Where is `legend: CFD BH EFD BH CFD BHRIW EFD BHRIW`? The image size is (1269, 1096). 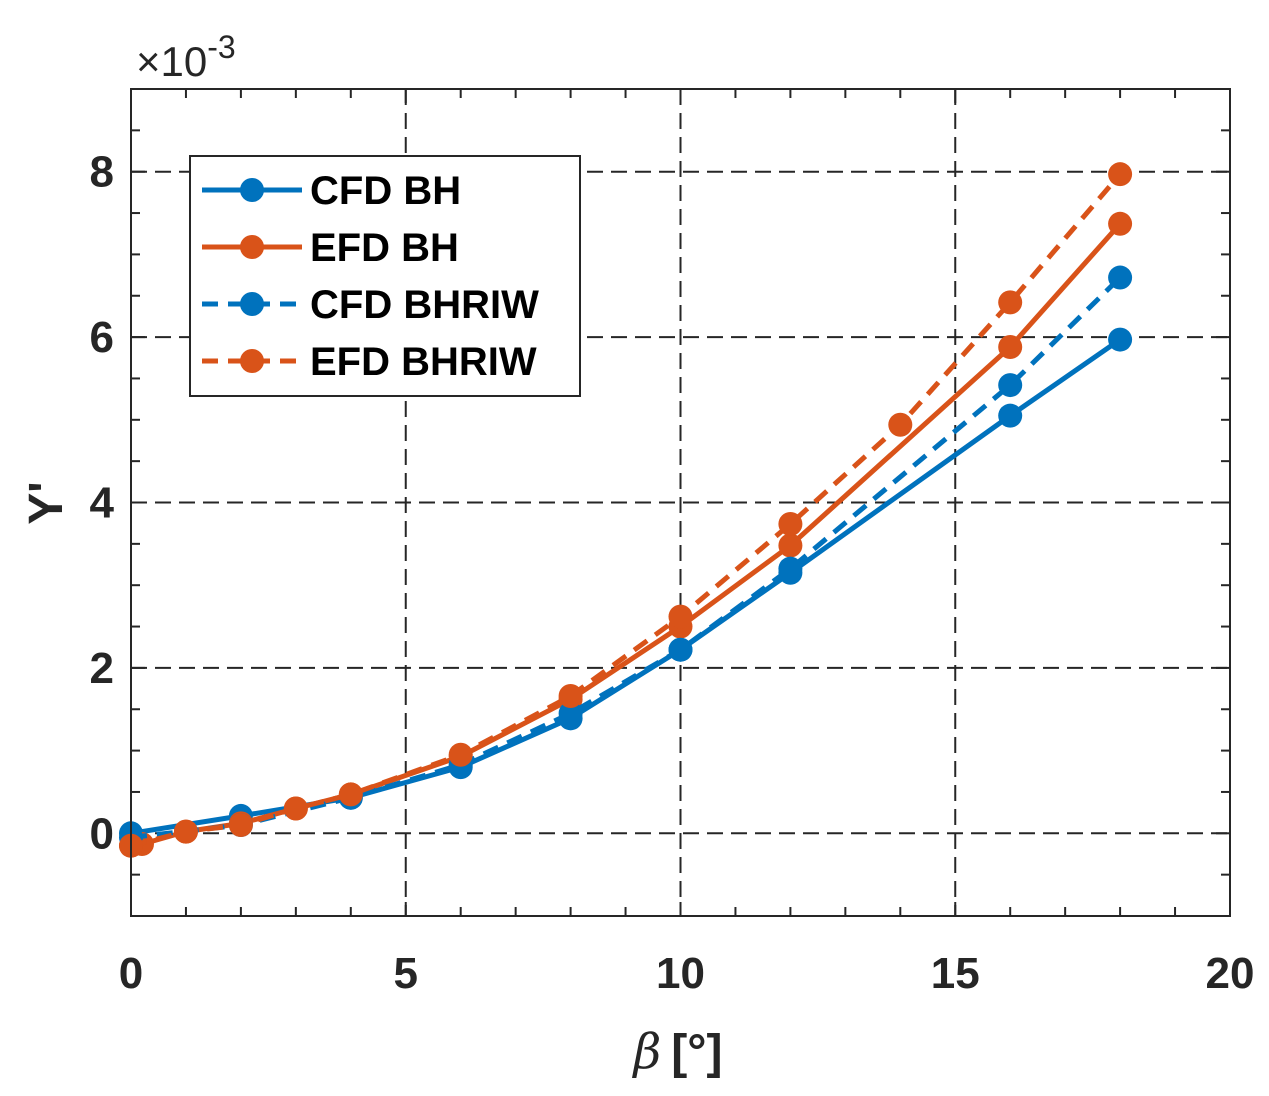
legend: CFD BH EFD BH CFD BHRIW EFD BHRIW is located at coordinates (385, 276).